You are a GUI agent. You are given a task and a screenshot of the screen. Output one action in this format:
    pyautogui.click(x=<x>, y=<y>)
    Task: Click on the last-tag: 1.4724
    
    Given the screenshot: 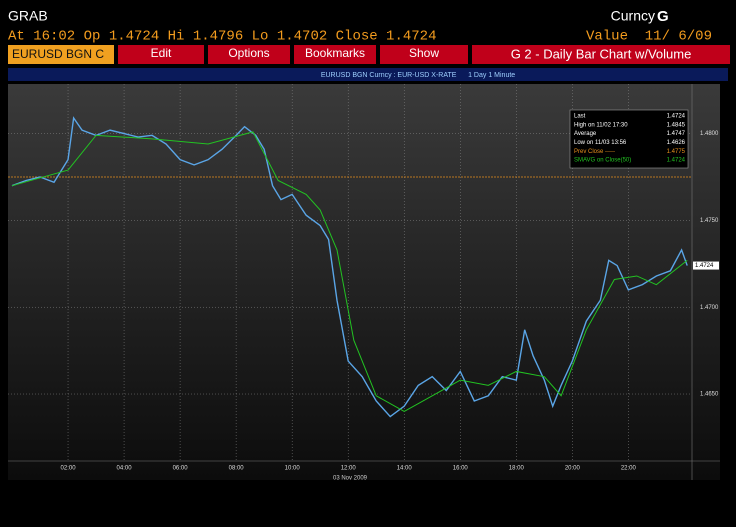 What is the action you would take?
    pyautogui.click(x=704, y=266)
    